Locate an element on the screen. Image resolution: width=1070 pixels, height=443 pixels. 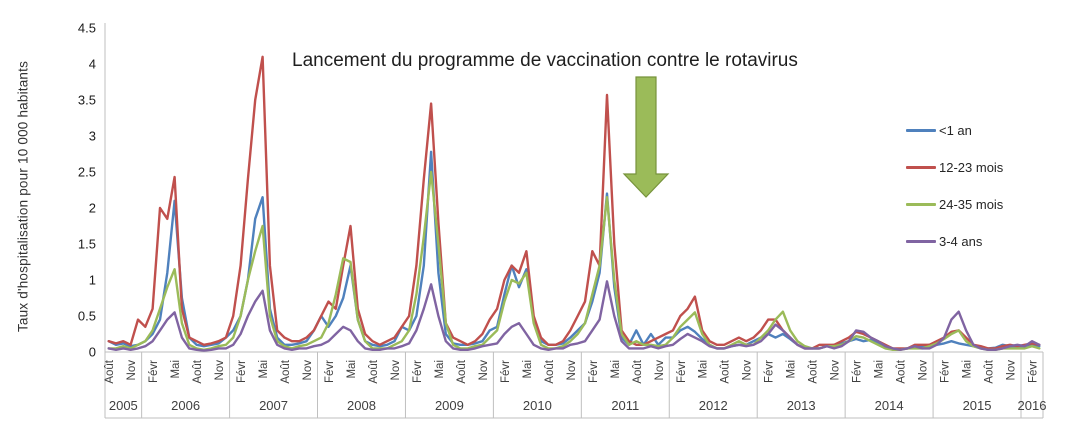
x-year-label: 2016 is located at coordinates (1032, 405).